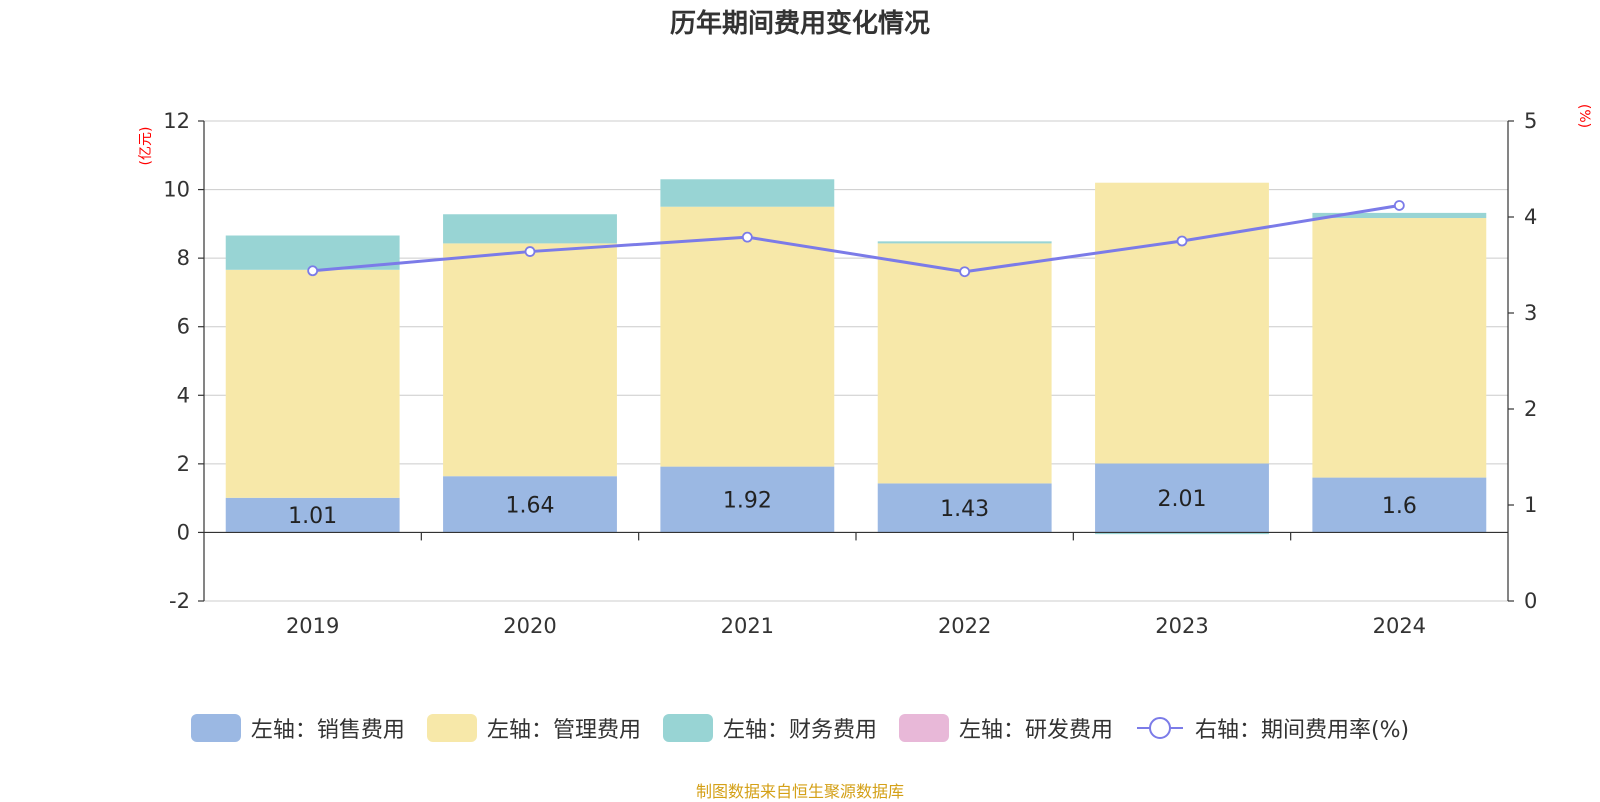 This screenshot has width=1600, height=802. What do you see at coordinates (1530, 601) in the screenshot?
I see `right-tick-label: 0` at bounding box center [1530, 601].